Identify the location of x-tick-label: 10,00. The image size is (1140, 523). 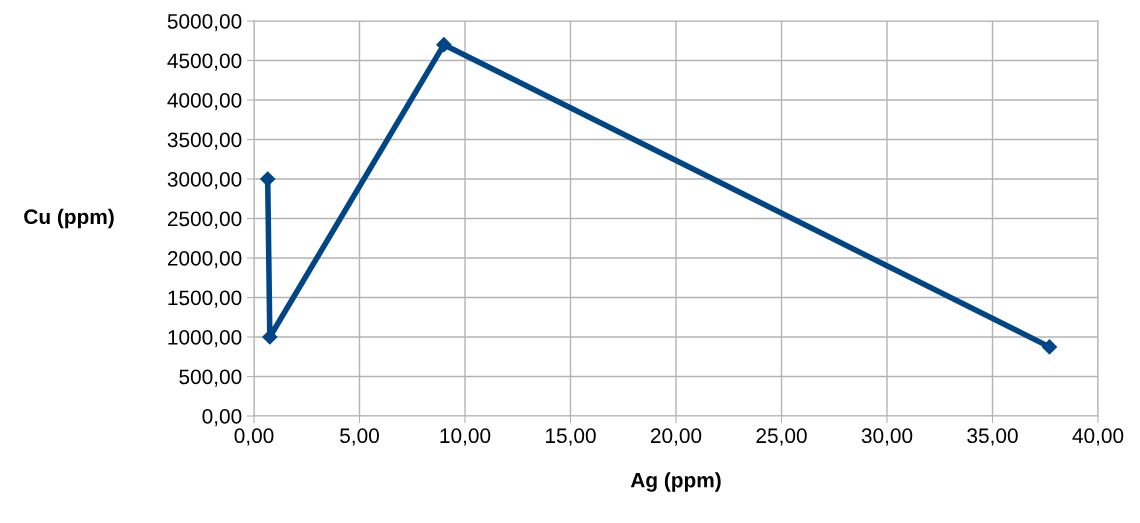
(465, 437).